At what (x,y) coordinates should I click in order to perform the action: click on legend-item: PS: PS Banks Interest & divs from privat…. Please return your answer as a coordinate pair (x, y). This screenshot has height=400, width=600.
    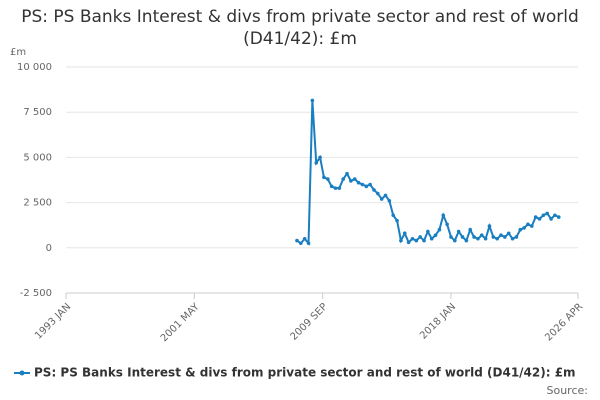
    Looking at the image, I should click on (295, 373).